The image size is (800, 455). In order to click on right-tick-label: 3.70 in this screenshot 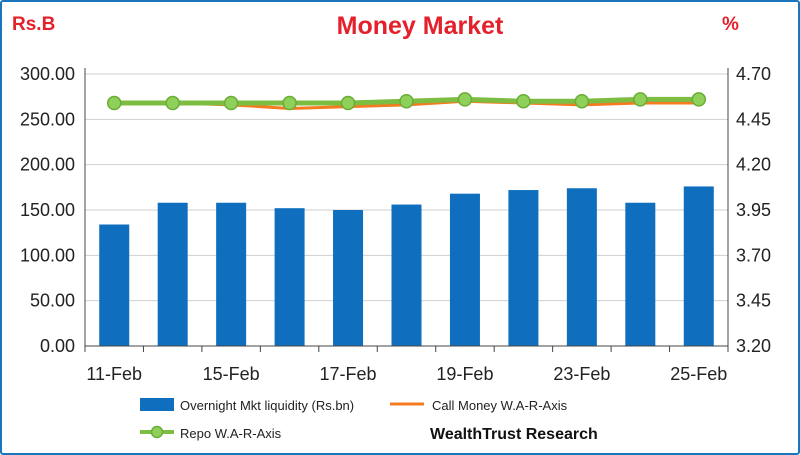, I will do `click(753, 255)`.